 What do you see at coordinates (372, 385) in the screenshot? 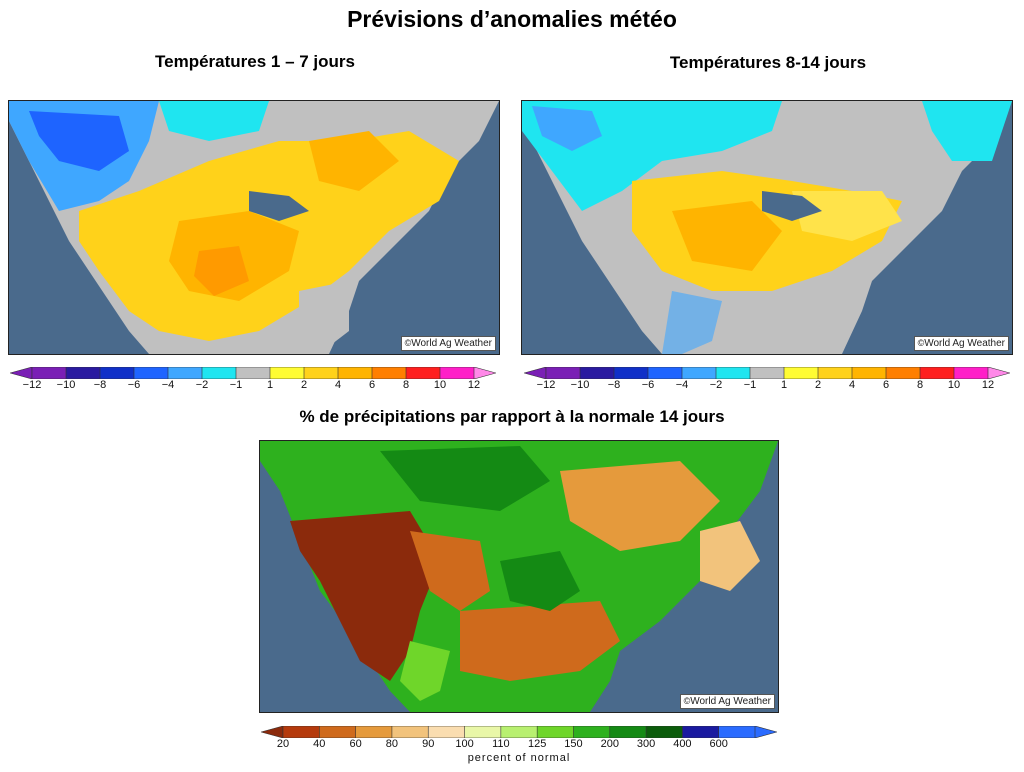
I see `temp-1-7-legend-tick-label: 6` at bounding box center [372, 385].